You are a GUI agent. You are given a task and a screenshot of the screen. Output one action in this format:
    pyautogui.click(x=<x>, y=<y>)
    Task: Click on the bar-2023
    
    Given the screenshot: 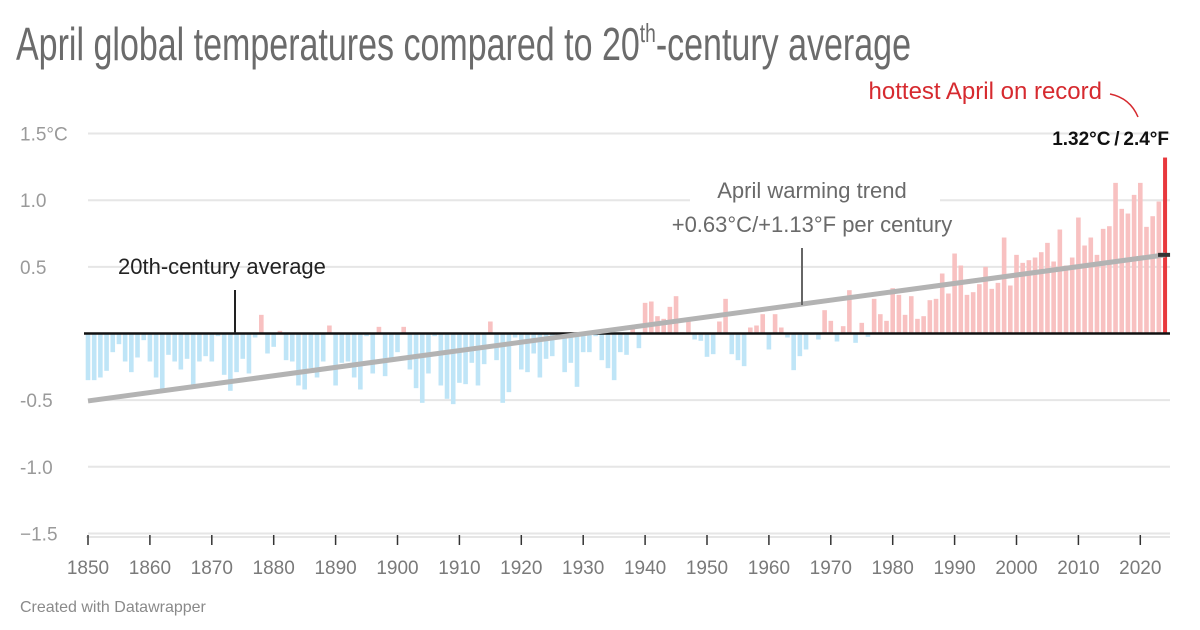 What is the action you would take?
    pyautogui.click(x=1159, y=267)
    